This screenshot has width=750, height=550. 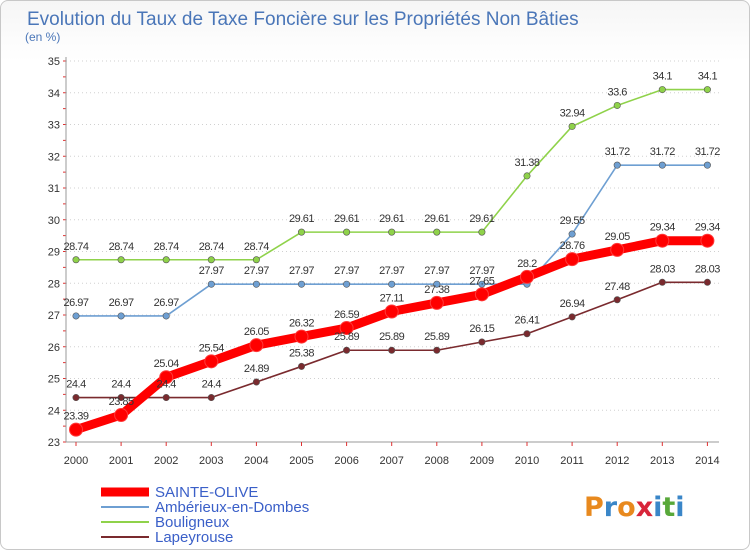 I want to click on logo-letter: o, so click(x=626, y=507).